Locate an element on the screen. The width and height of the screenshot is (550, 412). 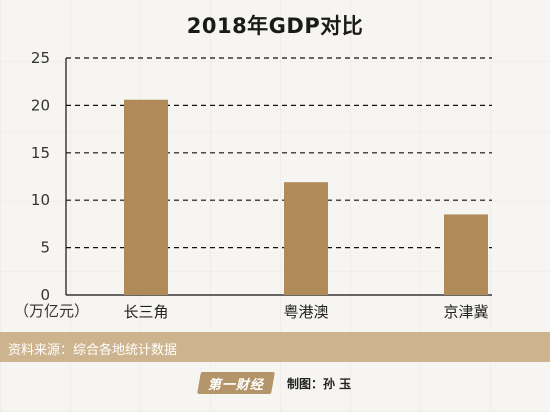
publisher-logo: 第一财经 is located at coordinates (236, 383).